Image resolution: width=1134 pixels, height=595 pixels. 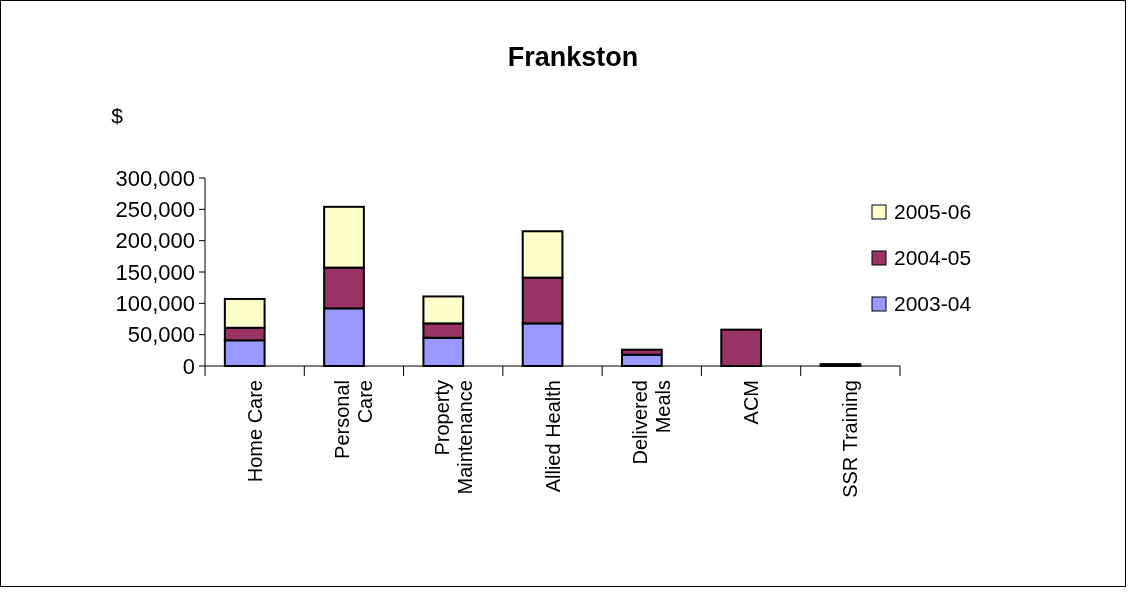 I want to click on chart-title: Frankston, so click(x=573, y=57).